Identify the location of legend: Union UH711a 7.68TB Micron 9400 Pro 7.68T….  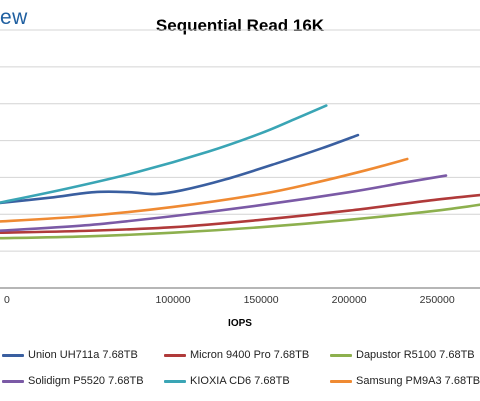
(240, 374).